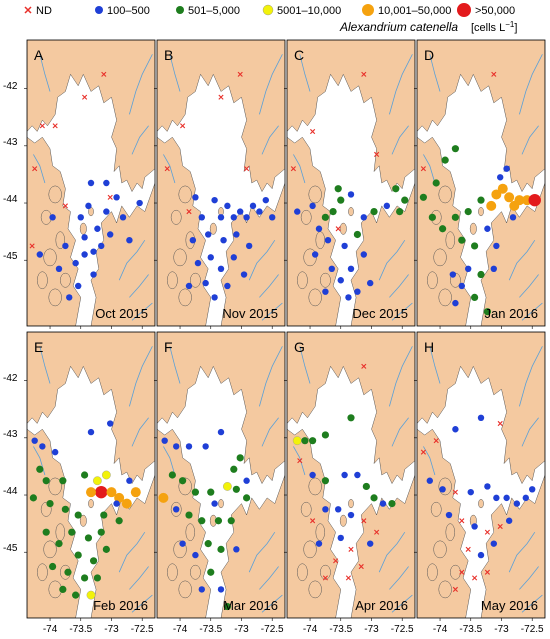 This screenshot has width=550, height=639. Describe the element at coordinates (120, 605) in the screenshot. I see `panel-month: Feb 2016` at that location.